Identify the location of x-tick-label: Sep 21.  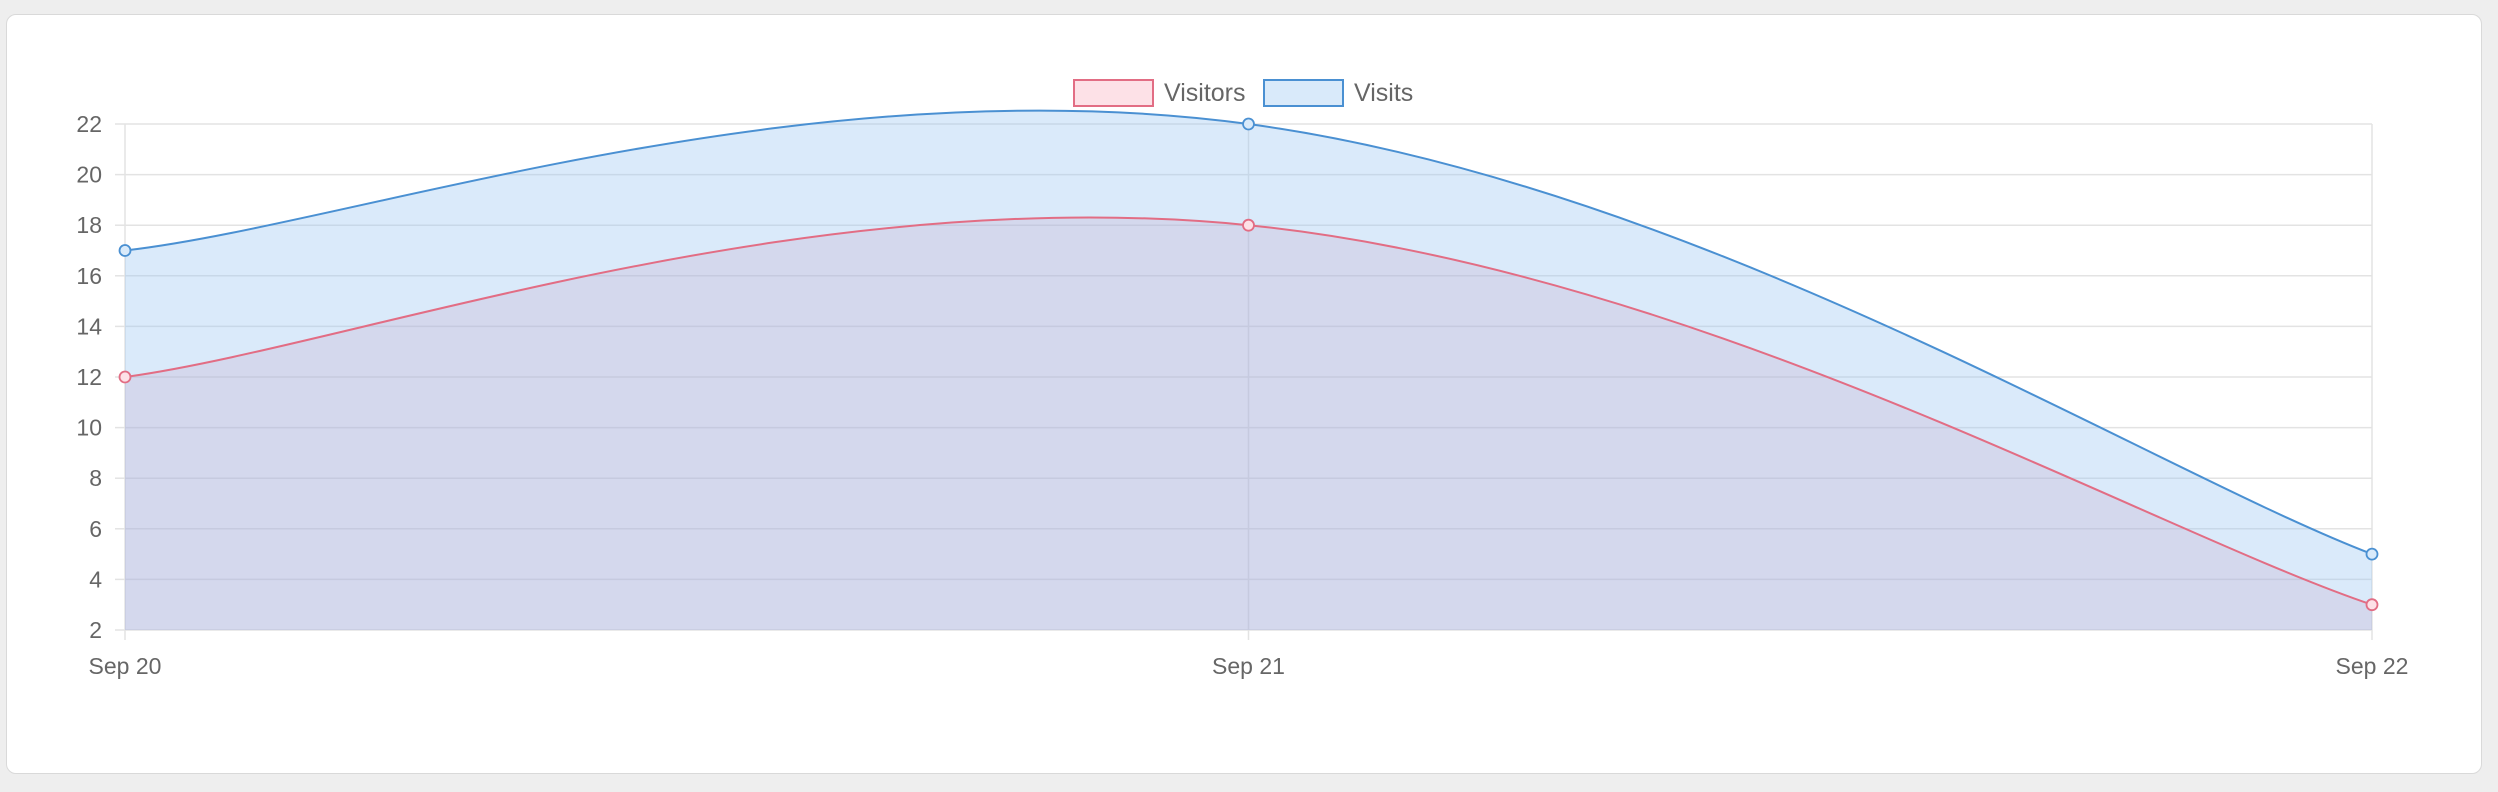
(1248, 666).